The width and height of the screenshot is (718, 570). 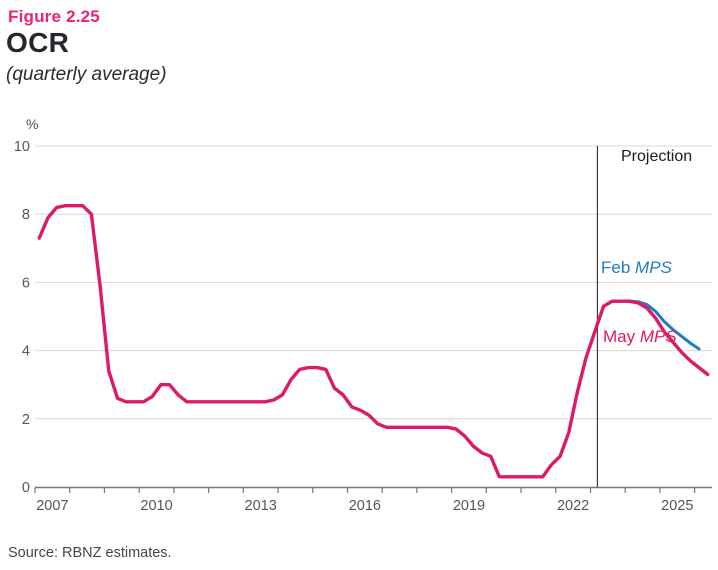 I want to click on x-tick-label-2019: 2019, so click(x=469, y=506).